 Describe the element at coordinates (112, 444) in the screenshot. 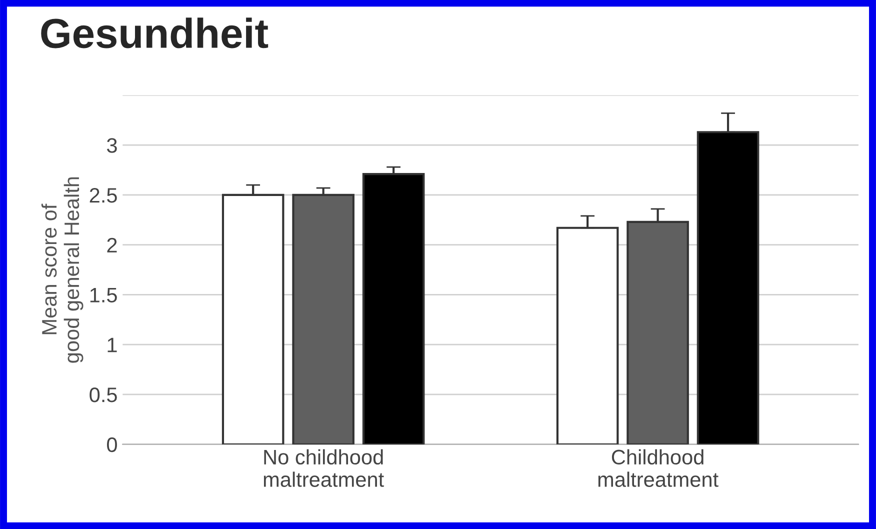

I see `y-tick-label: 0` at that location.